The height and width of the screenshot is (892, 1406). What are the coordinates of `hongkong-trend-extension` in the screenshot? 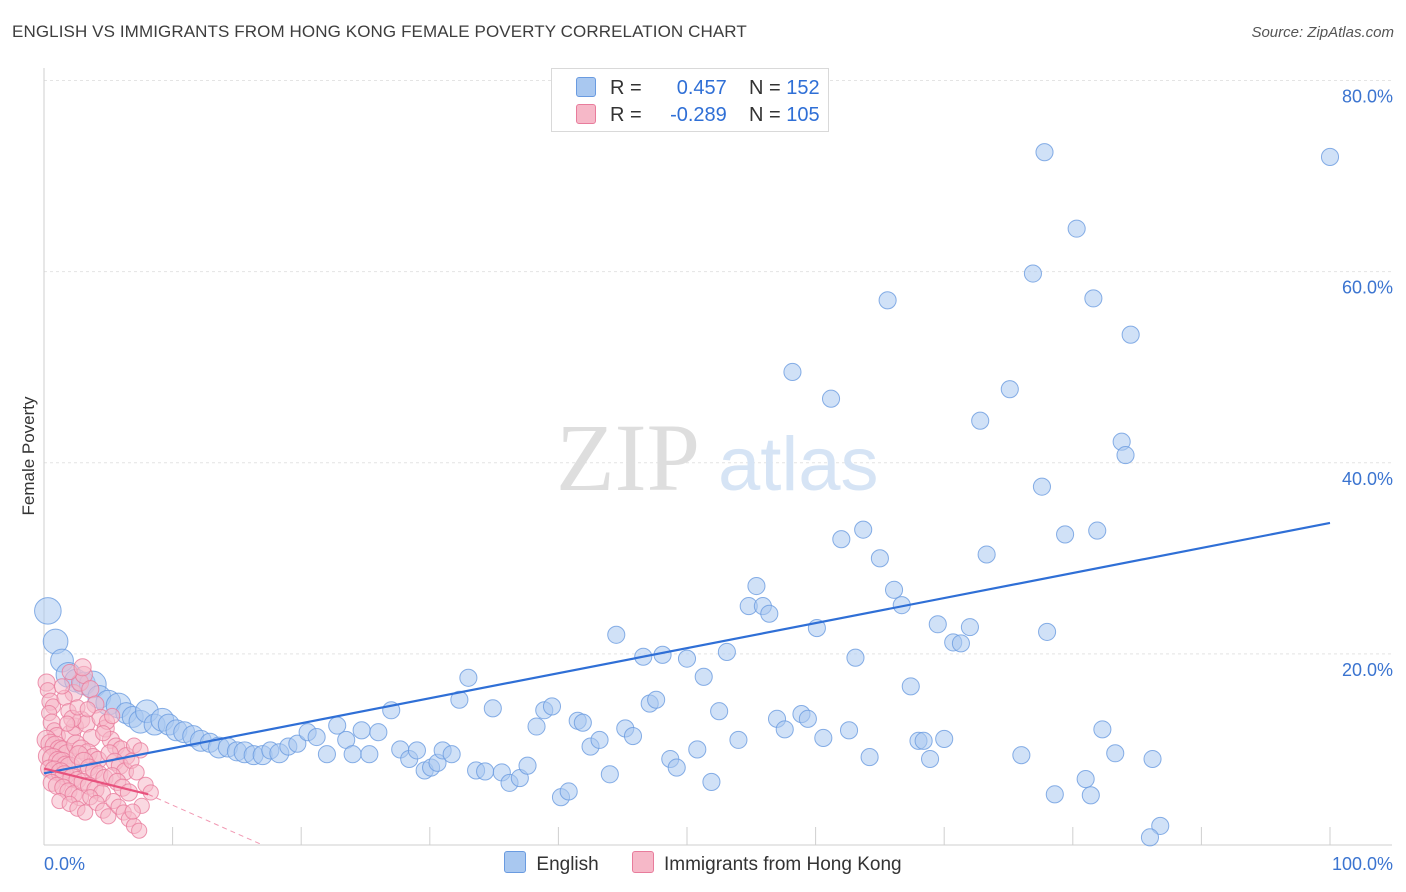 It's located at (205, 819).